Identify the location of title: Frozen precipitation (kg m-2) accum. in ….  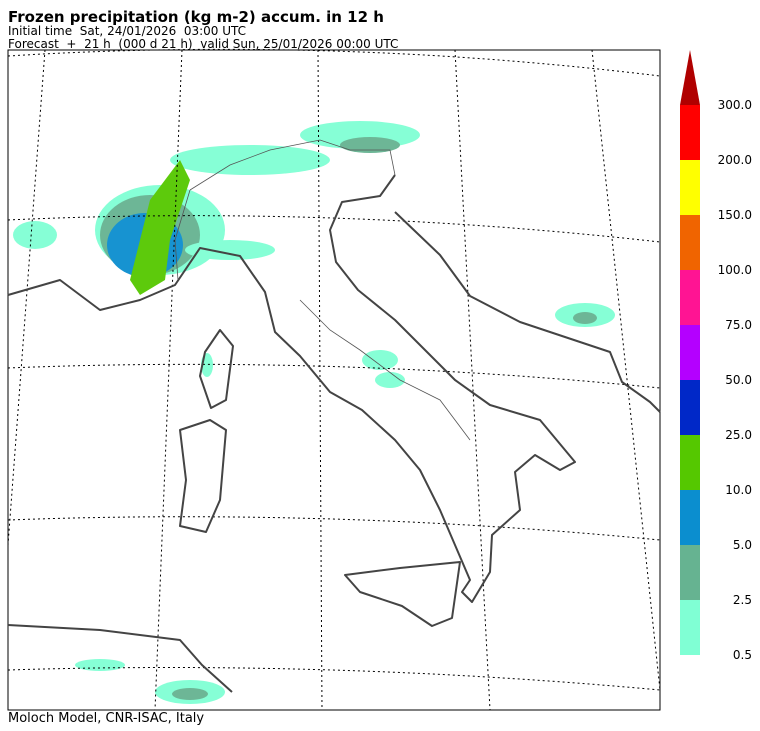
(196, 17).